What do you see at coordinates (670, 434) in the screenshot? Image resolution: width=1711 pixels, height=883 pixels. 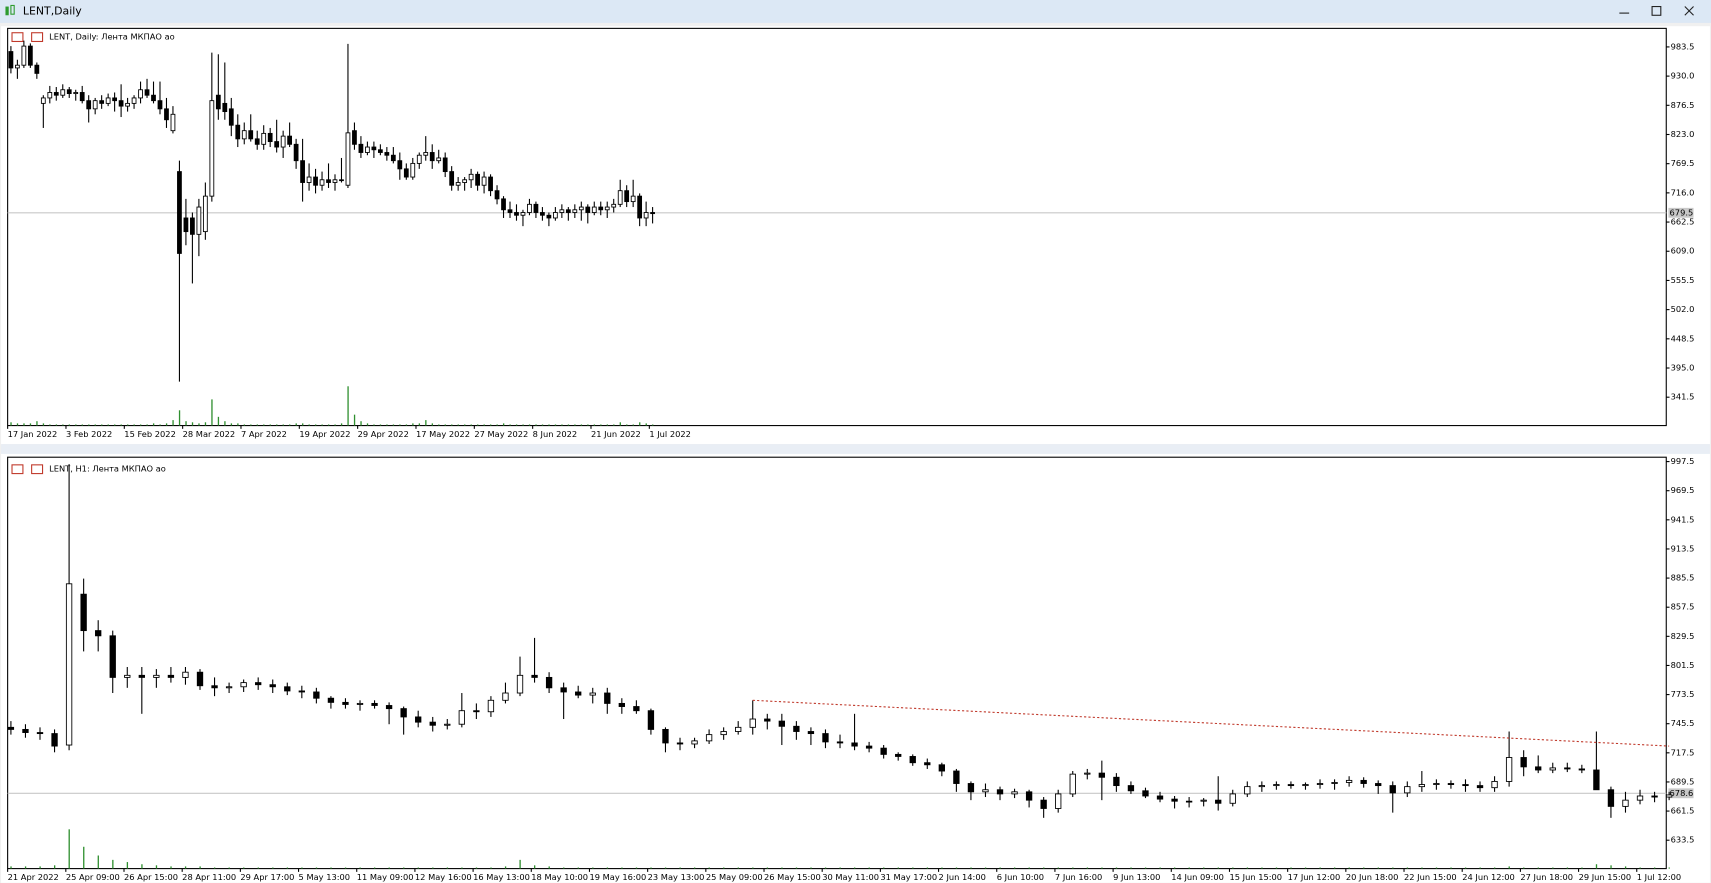 I see `x-tick-label: 1 Jul 2022` at bounding box center [670, 434].